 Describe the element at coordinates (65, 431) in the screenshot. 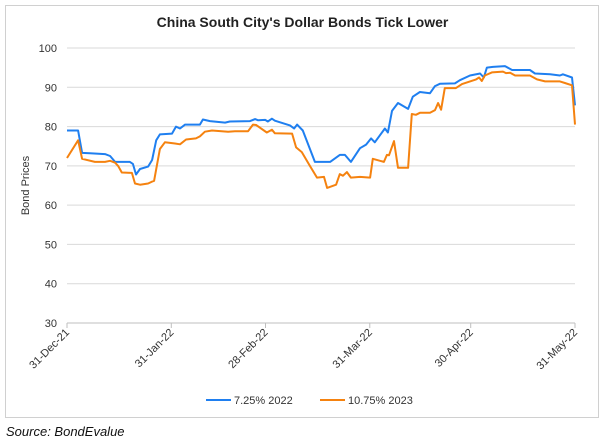

I see `source-note: Source: BondEvalue` at that location.